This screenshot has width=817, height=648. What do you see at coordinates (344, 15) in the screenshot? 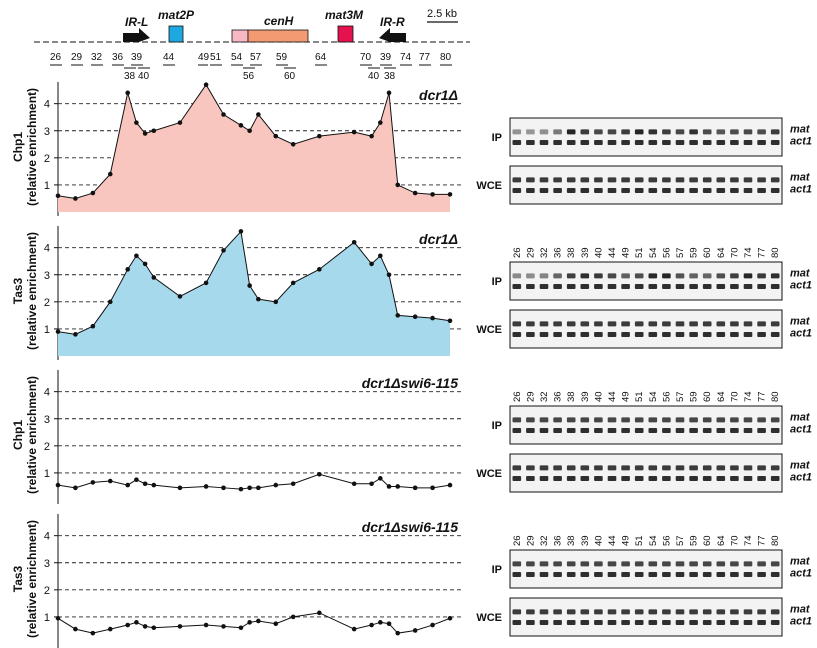
I see `mat3m-label: mat3M` at bounding box center [344, 15].